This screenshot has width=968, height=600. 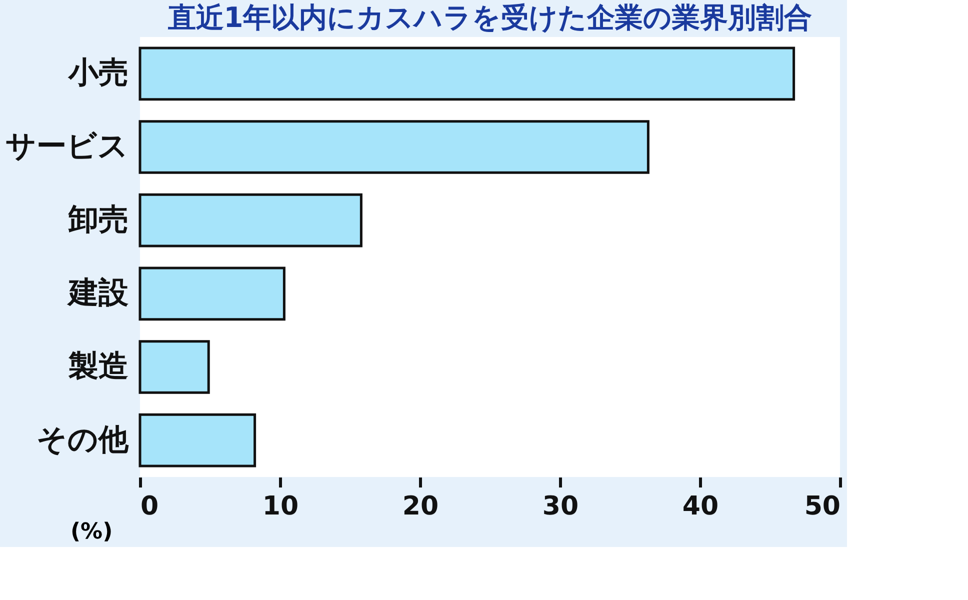 What do you see at coordinates (822, 507) in the screenshot?
I see `x-tick-label: 50` at bounding box center [822, 507].